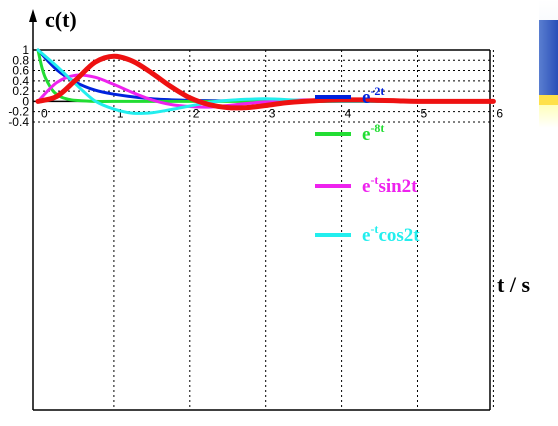 The image size is (558, 426). I want to click on y-tick-label: -0.2, so click(18, 112).